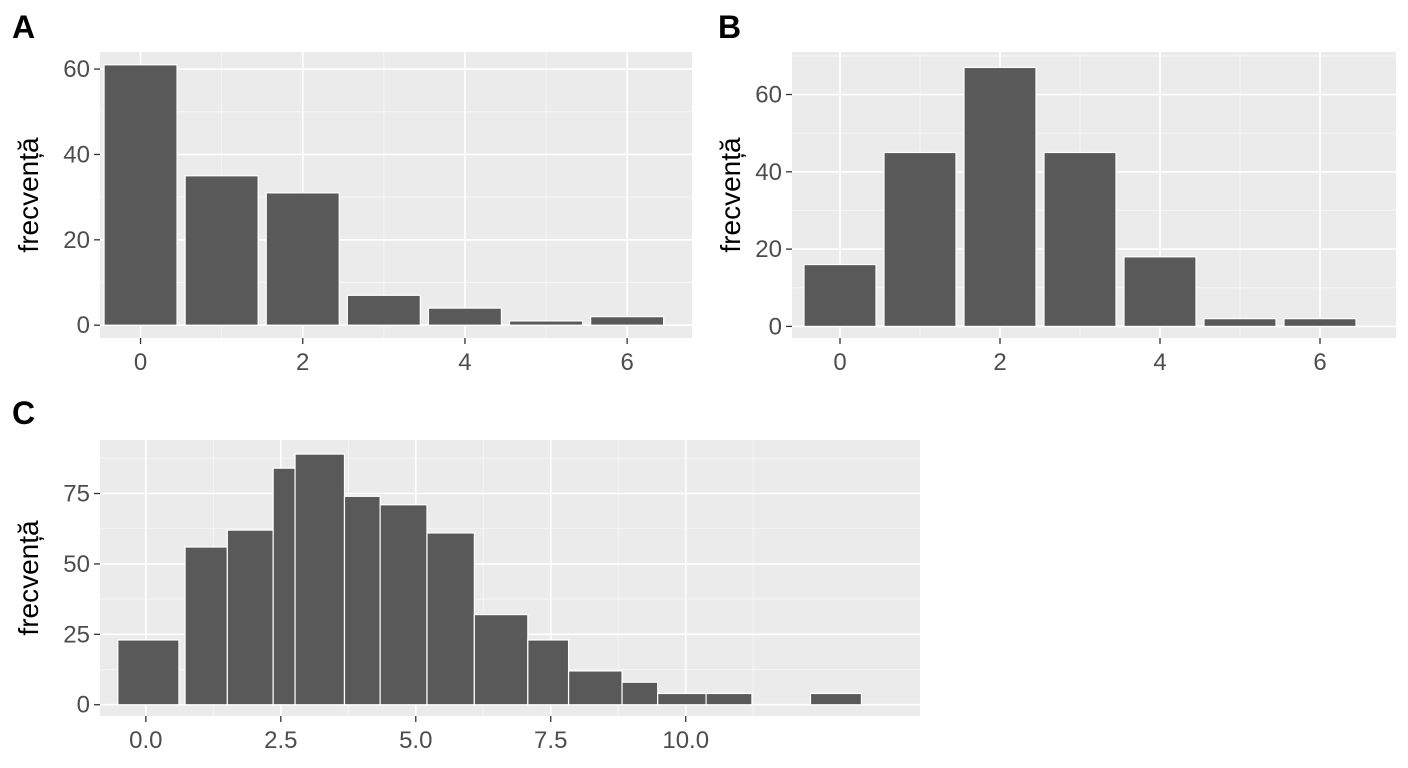 The height and width of the screenshot is (768, 1408). I want to click on x-tick-label: 7.5, so click(550, 740).